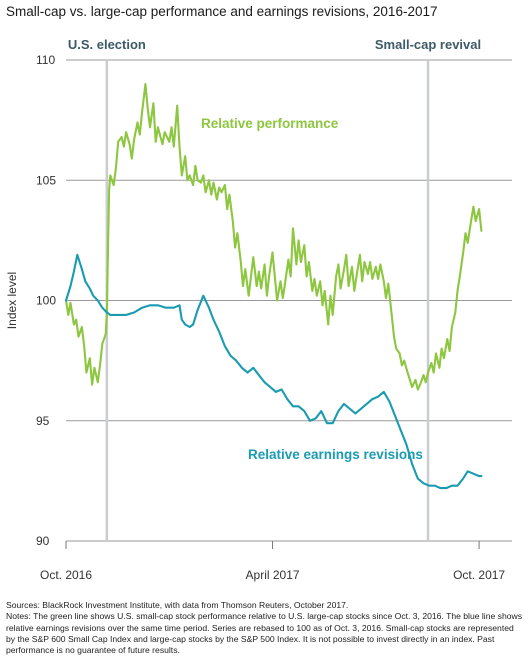 The image size is (530, 662). What do you see at coordinates (270, 123) in the screenshot?
I see `annotation-relative_performance: Relative performance` at bounding box center [270, 123].